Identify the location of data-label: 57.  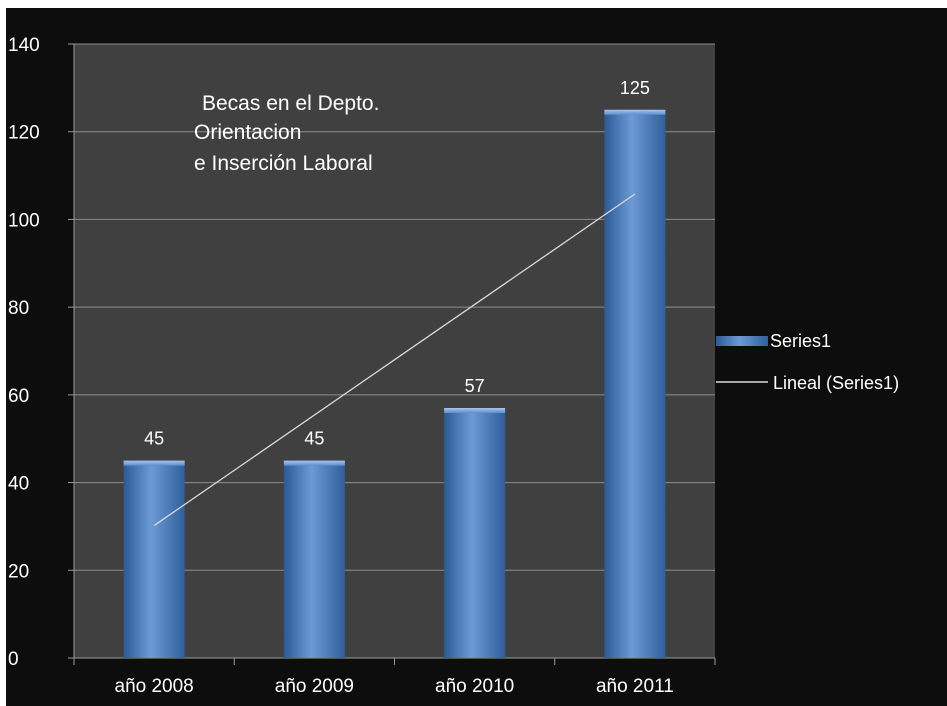
(475, 386).